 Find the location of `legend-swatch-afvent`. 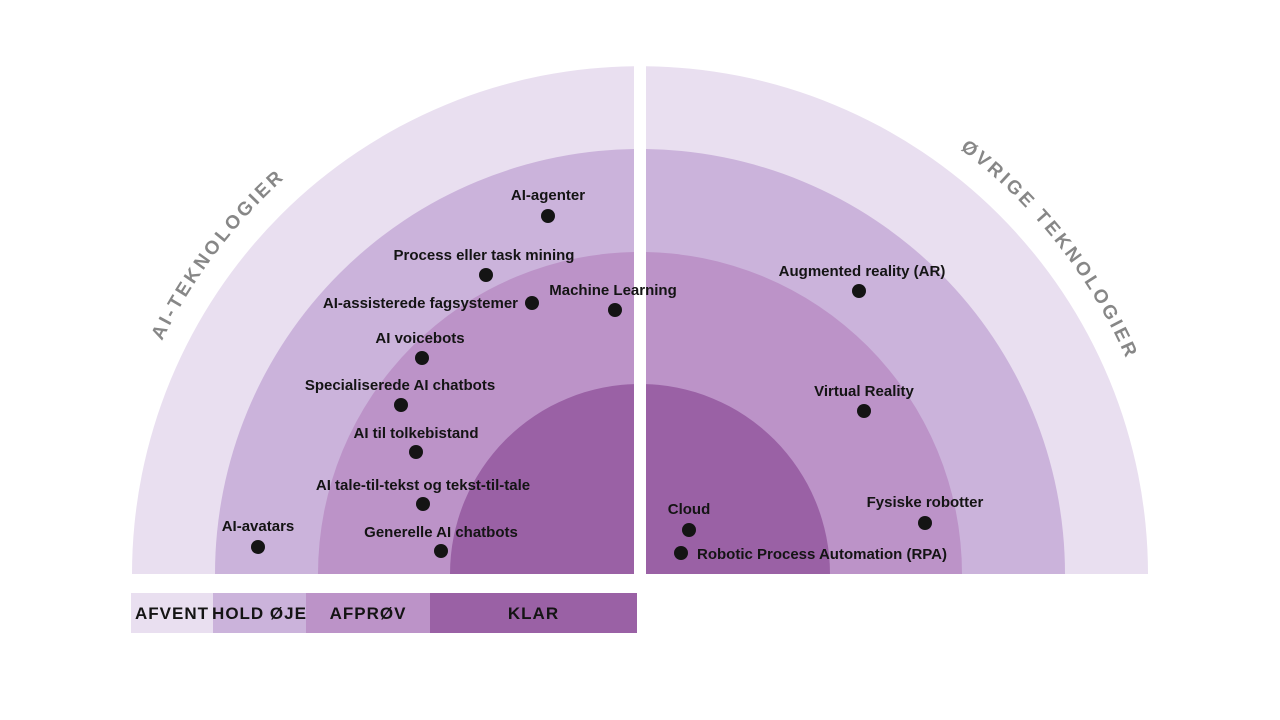

legend-swatch-afvent is located at coordinates (172, 613).